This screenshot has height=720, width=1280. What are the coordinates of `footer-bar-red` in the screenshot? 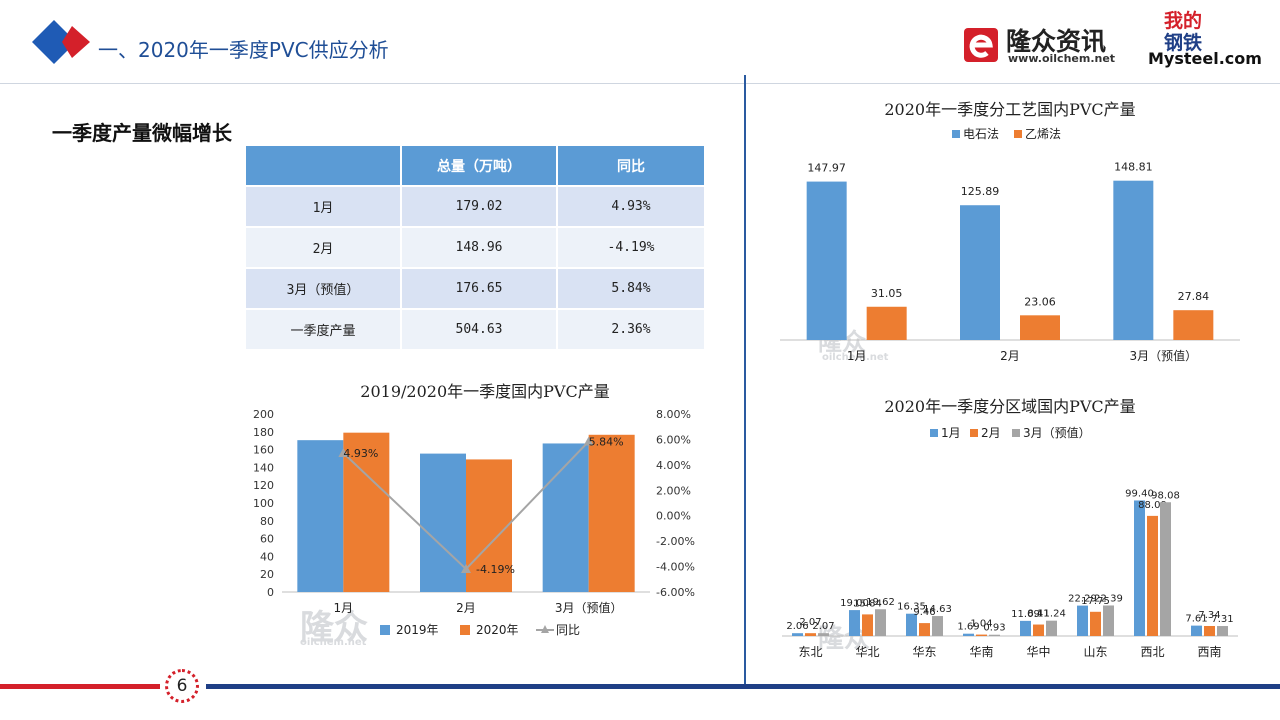 It's located at (80, 686).